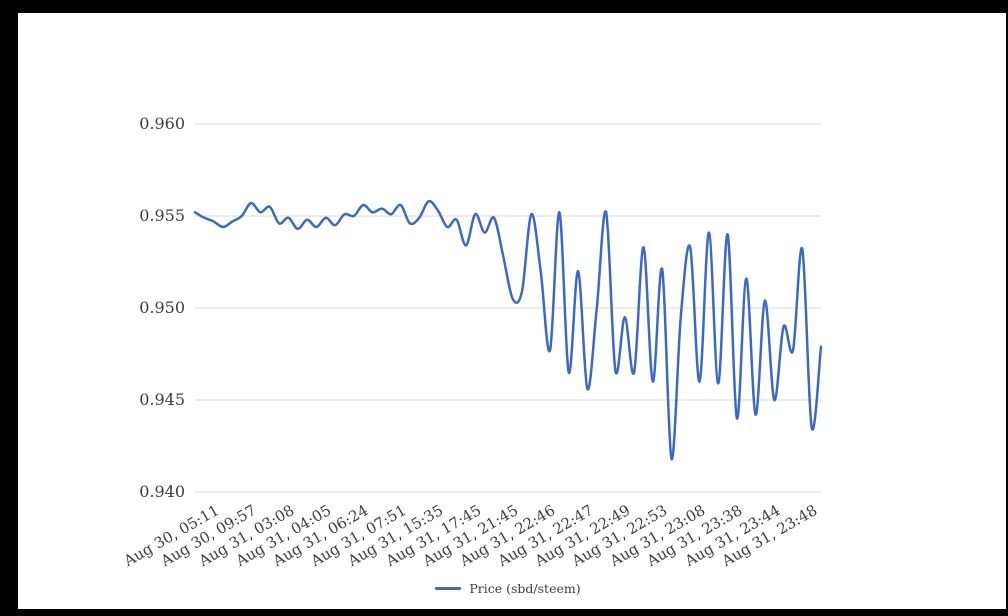 This screenshot has height=616, width=1008. Describe the element at coordinates (448, 588) in the screenshot. I see `legend-line-swatch-icon` at that location.